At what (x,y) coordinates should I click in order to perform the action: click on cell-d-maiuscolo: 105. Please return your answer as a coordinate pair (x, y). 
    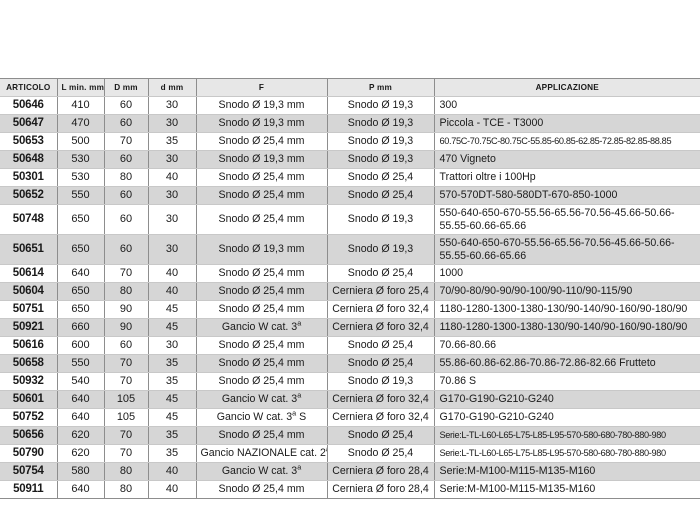
    Looking at the image, I should click on (126, 417).